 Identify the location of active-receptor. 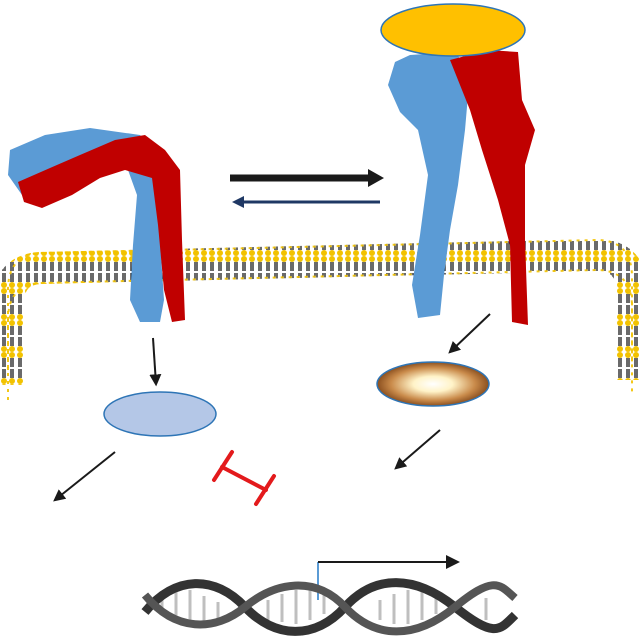
(461, 187).